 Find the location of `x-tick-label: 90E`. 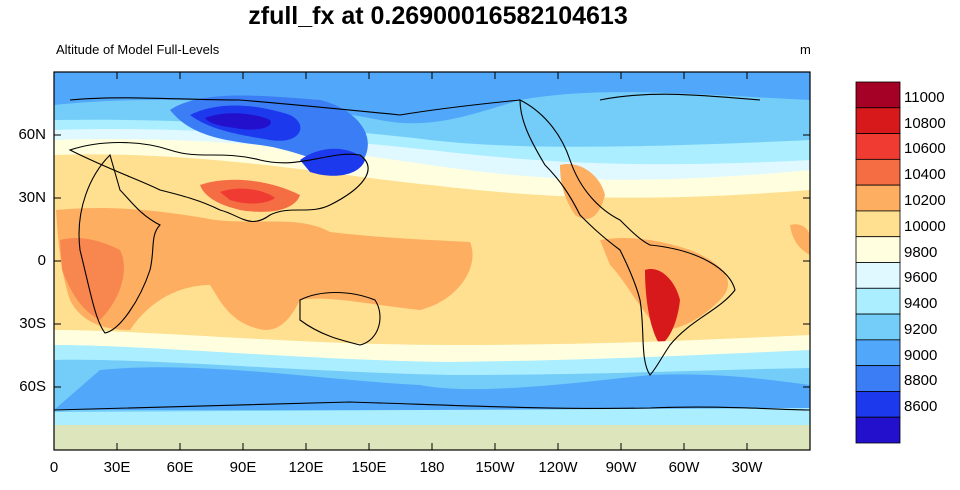

x-tick-label: 90E is located at coordinates (243, 467).